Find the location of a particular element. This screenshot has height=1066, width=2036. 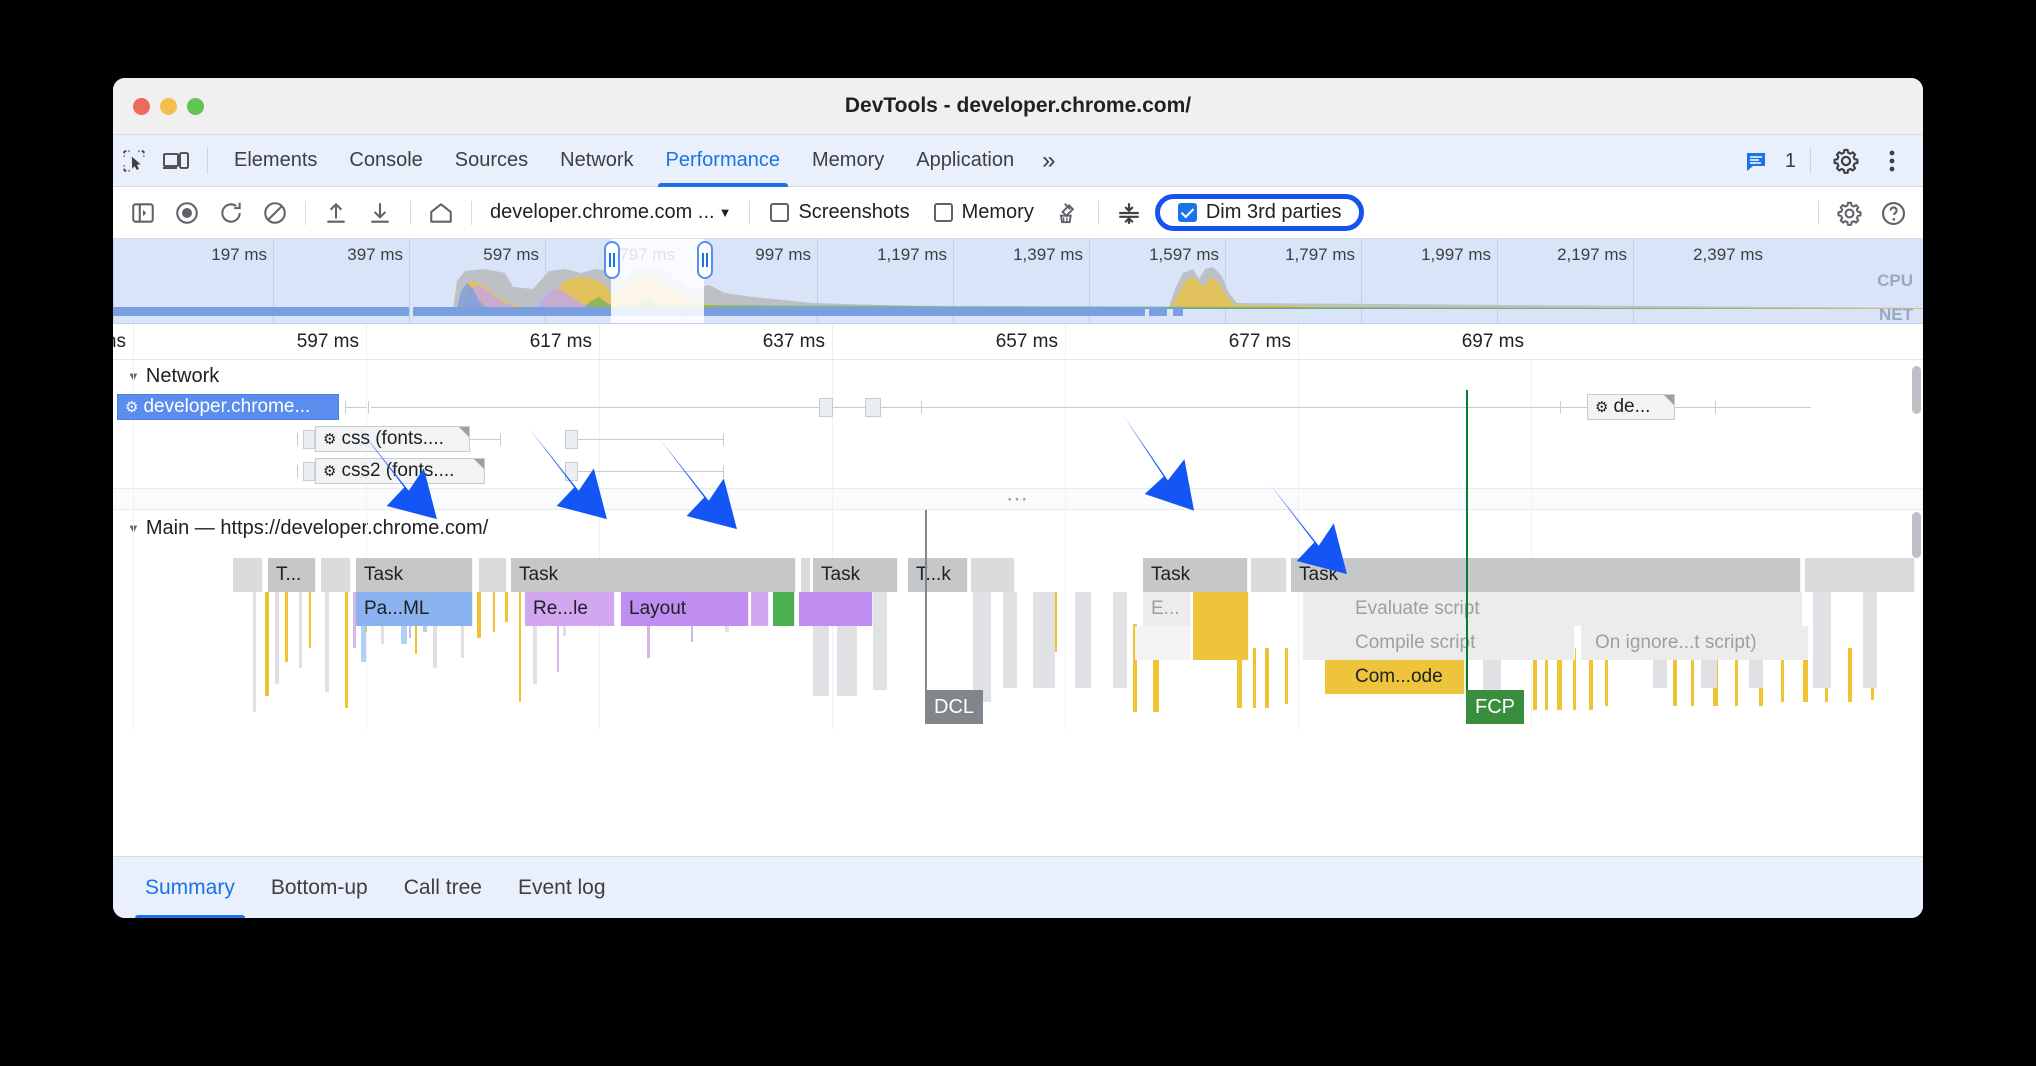

tab-performance: Performance is located at coordinates (723, 161).